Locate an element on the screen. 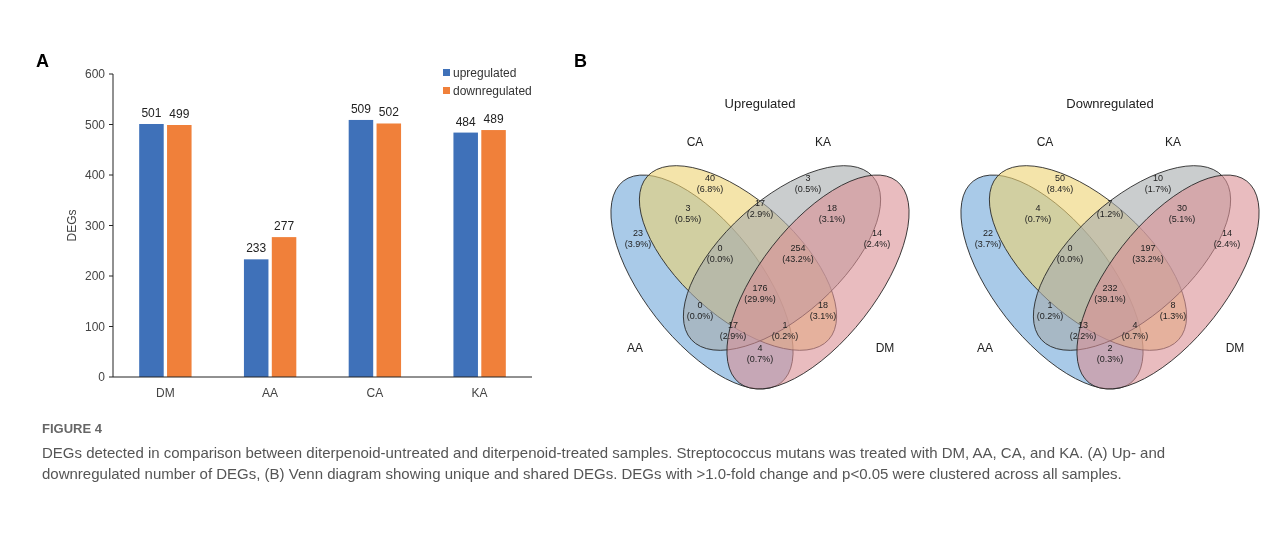  caption: FIGURE 4 is located at coordinates (72, 428).